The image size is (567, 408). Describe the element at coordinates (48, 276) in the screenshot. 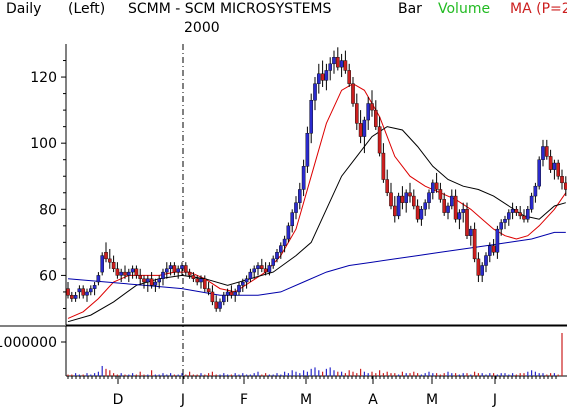

I see `y-tick-label: 60` at that location.